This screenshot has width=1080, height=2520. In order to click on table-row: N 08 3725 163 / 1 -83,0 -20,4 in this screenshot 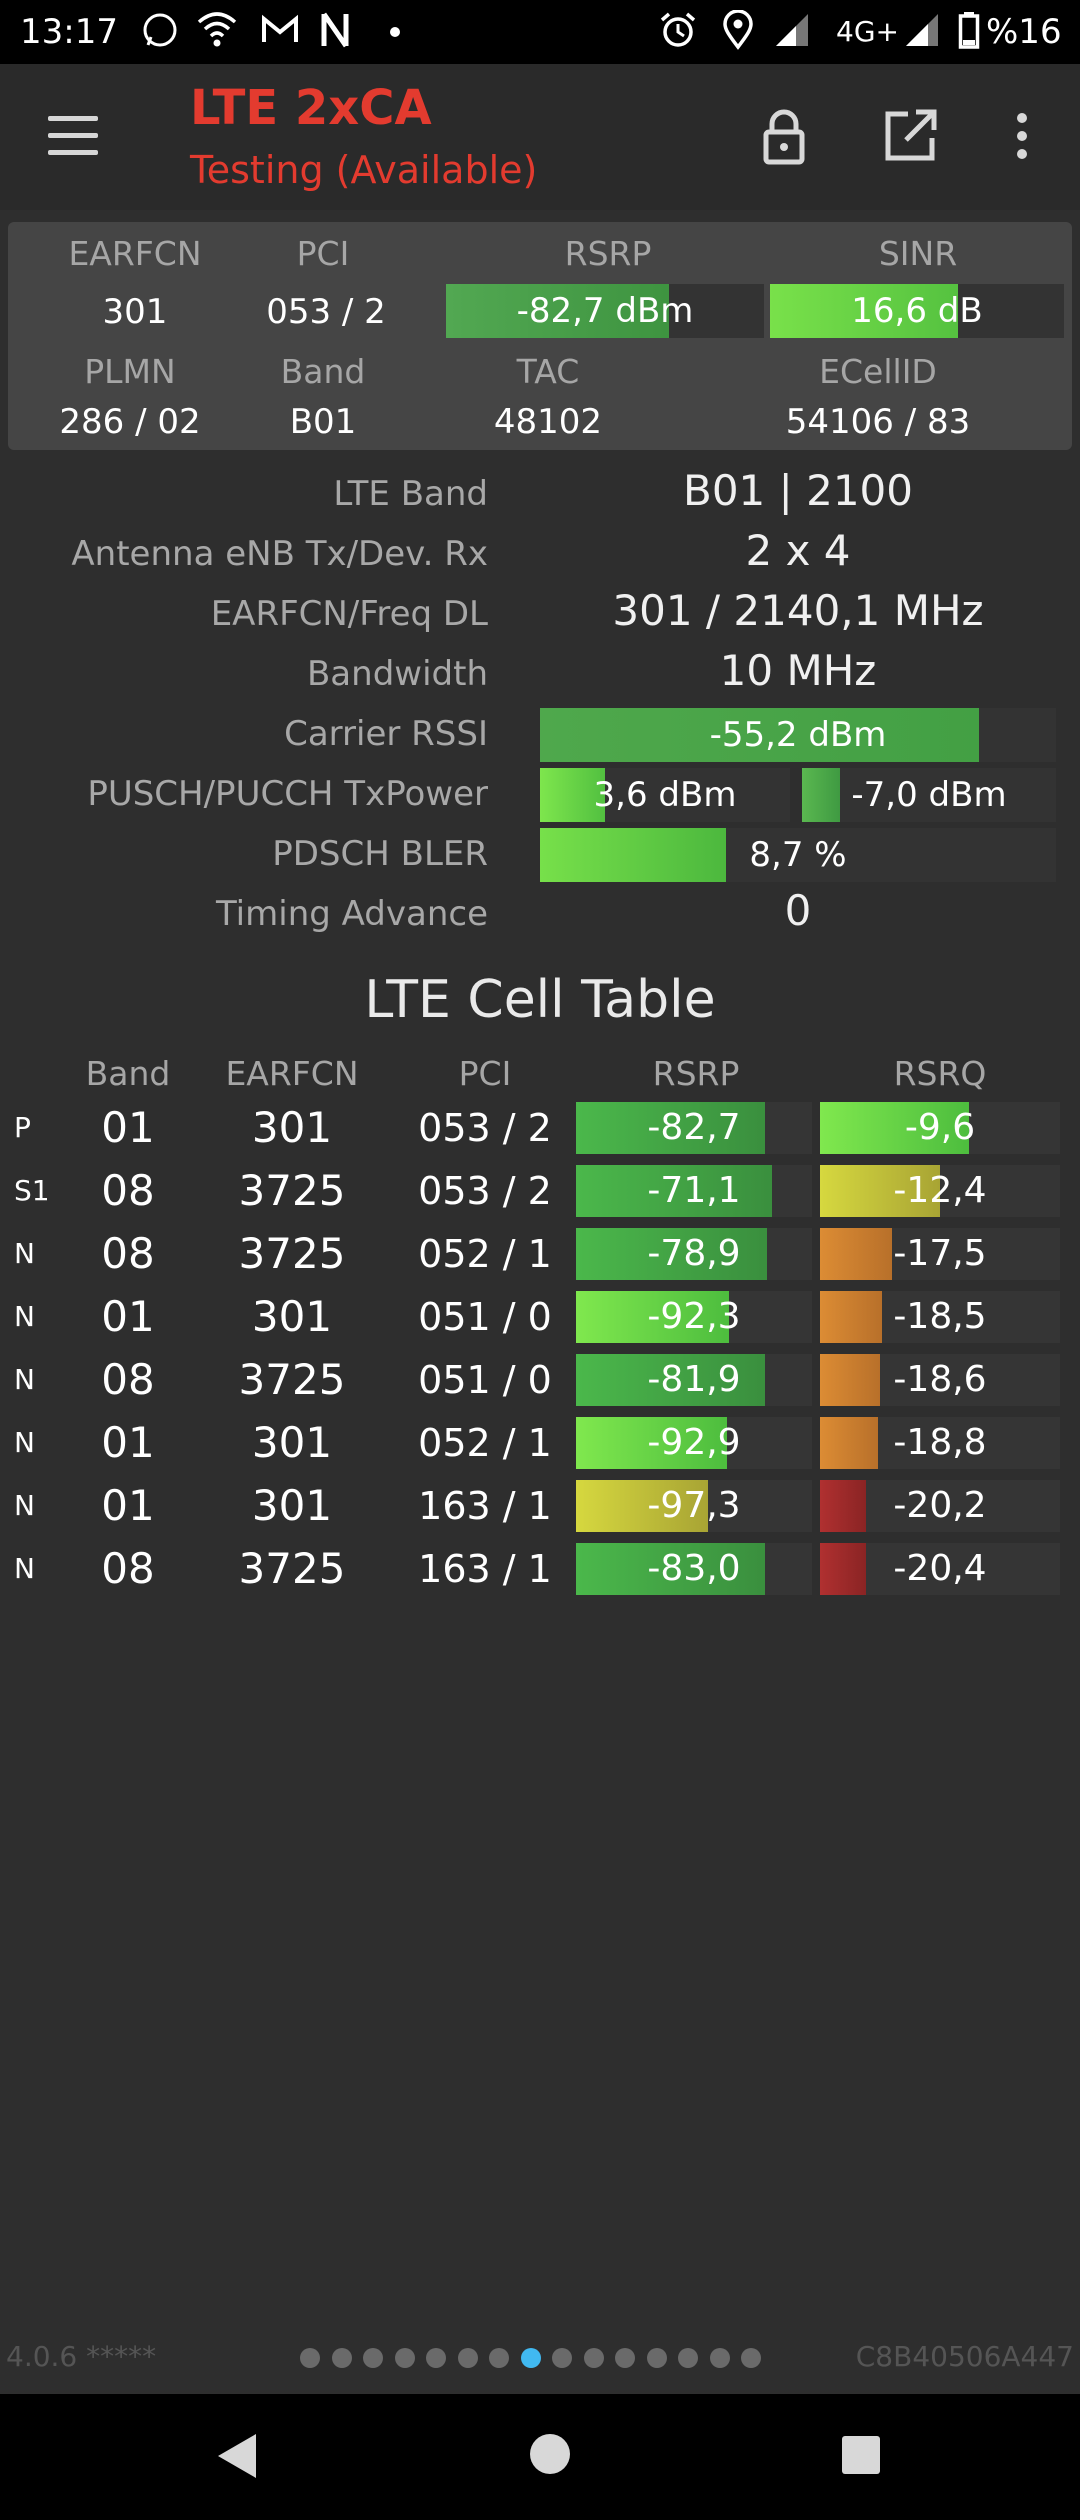, I will do `click(540, 1569)`.